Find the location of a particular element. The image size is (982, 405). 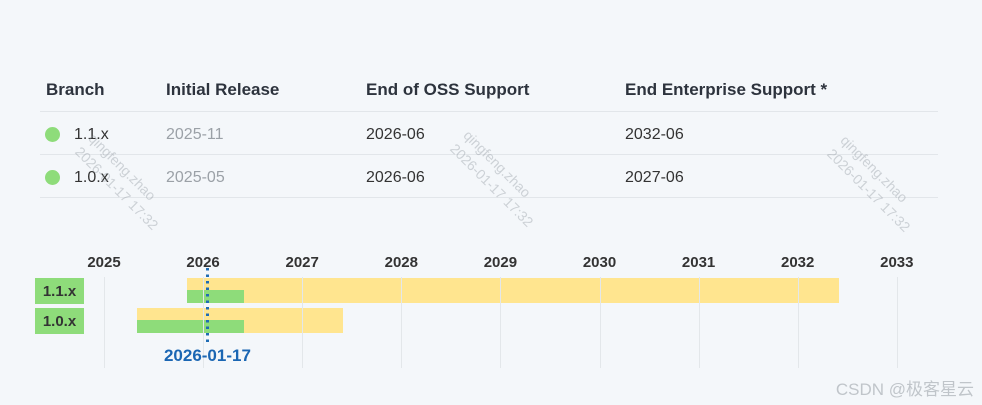

year-tick-2033: 2033 is located at coordinates (897, 262).